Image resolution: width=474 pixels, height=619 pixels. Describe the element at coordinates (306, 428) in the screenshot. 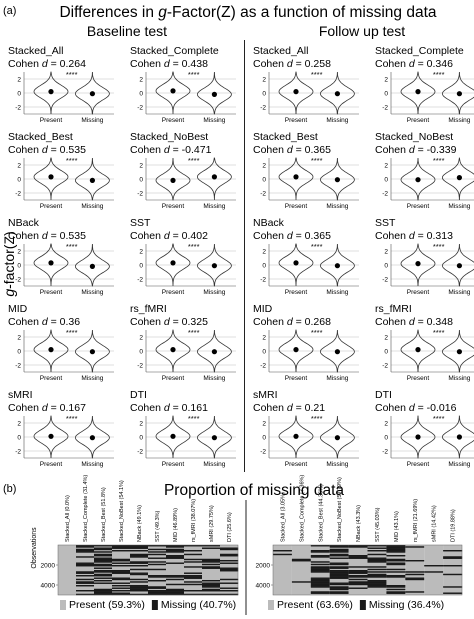

I see `violin-plot-smri: sMRICohen d = 0.2120-2Present Missing****` at that location.